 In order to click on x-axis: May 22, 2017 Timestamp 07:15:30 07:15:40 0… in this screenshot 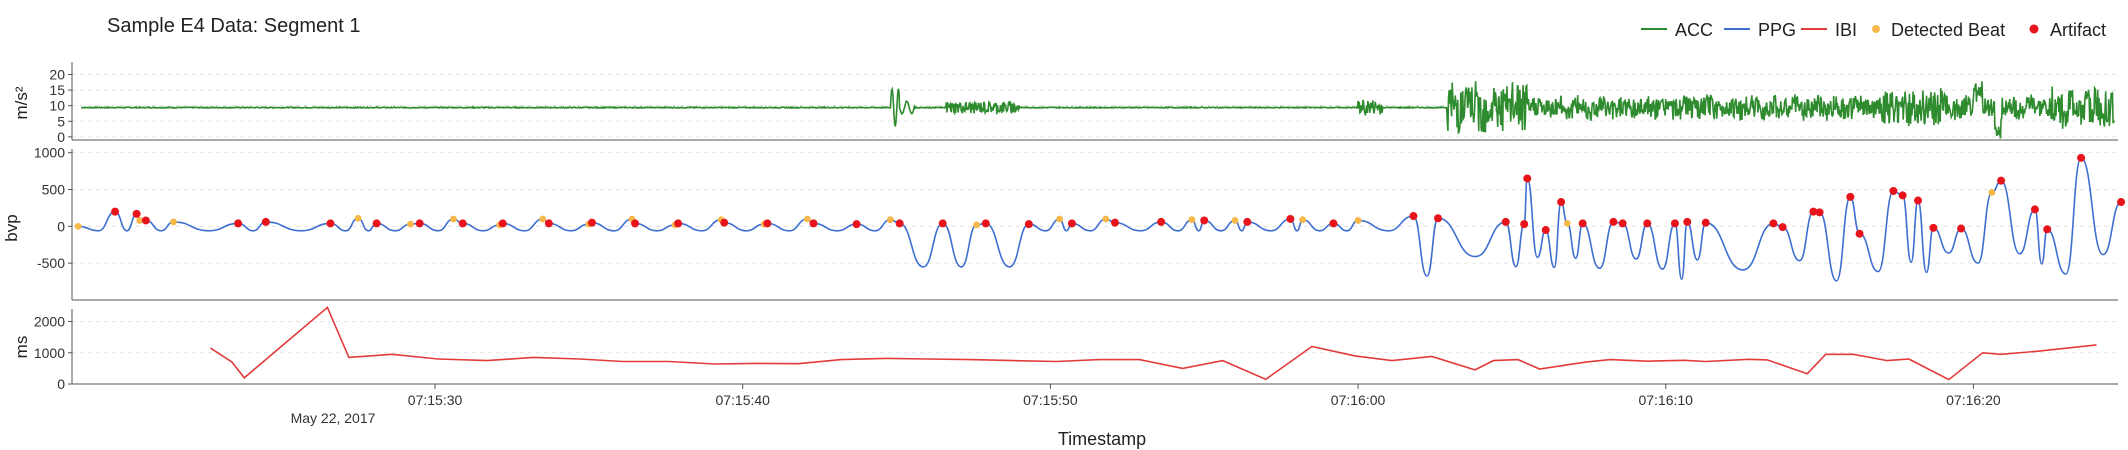, I will do `click(1146, 416)`.